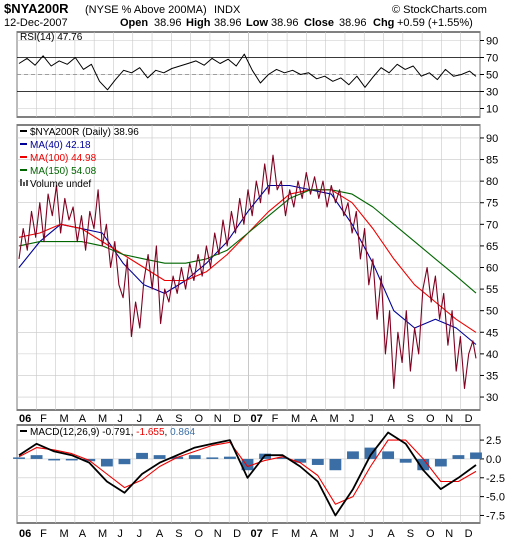  Describe the element at coordinates (134, 23) in the screenshot. I see `open-label: Open` at that location.